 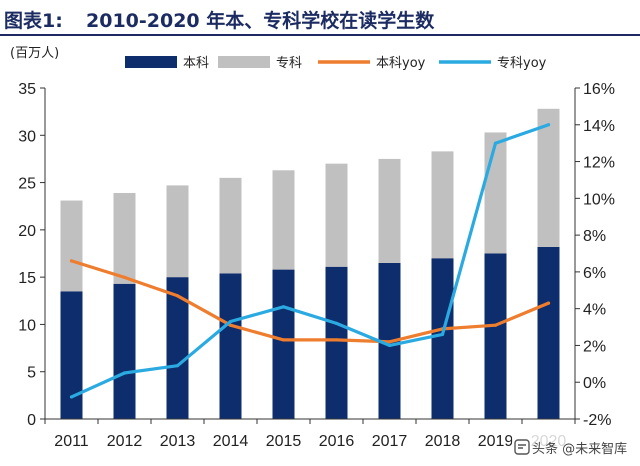 What do you see at coordinates (594, 383) in the screenshot?
I see `y-right-tick-label: 0%` at bounding box center [594, 383].